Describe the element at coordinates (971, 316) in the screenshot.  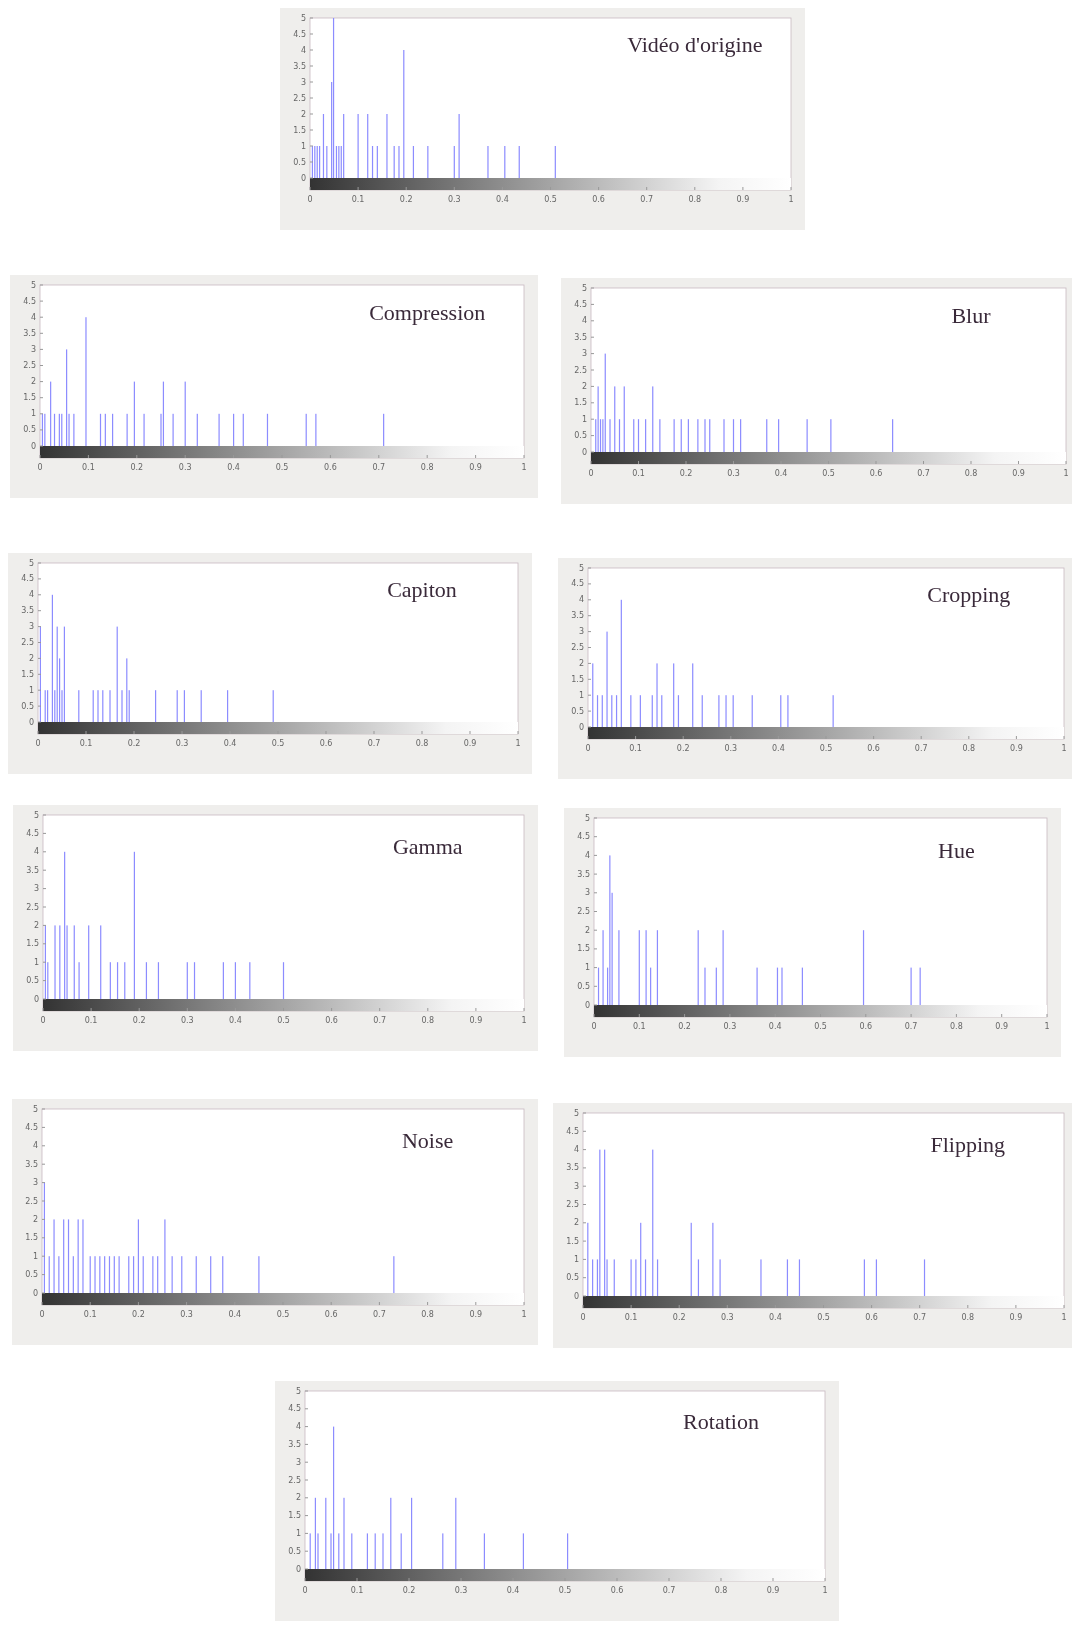
I see `text: Blur` at that location.